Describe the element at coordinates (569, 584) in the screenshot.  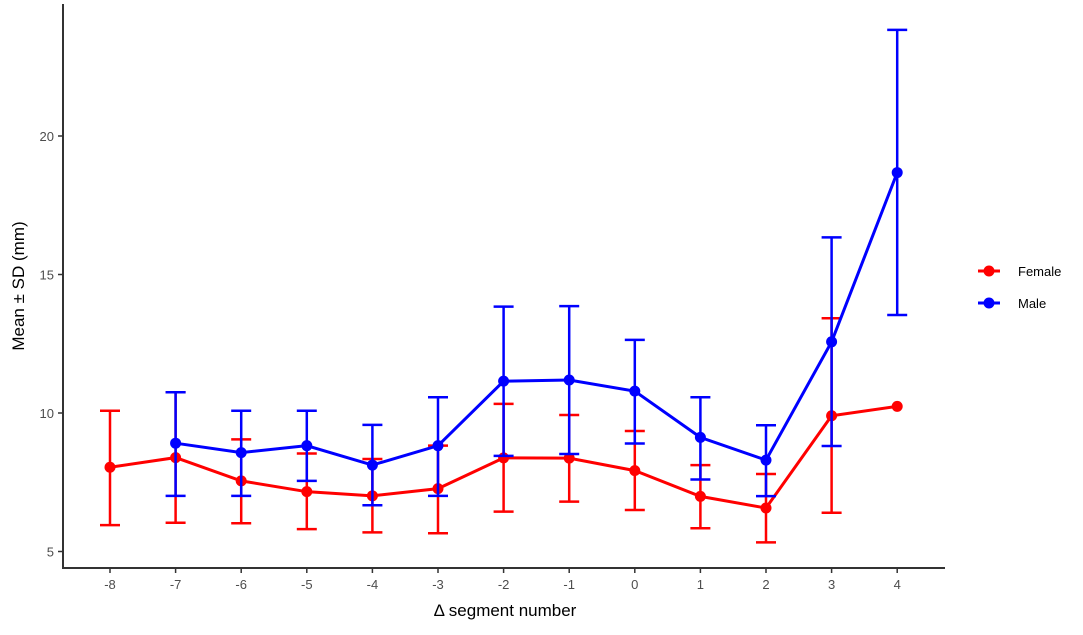
I see `x-tick-label: -1` at that location.